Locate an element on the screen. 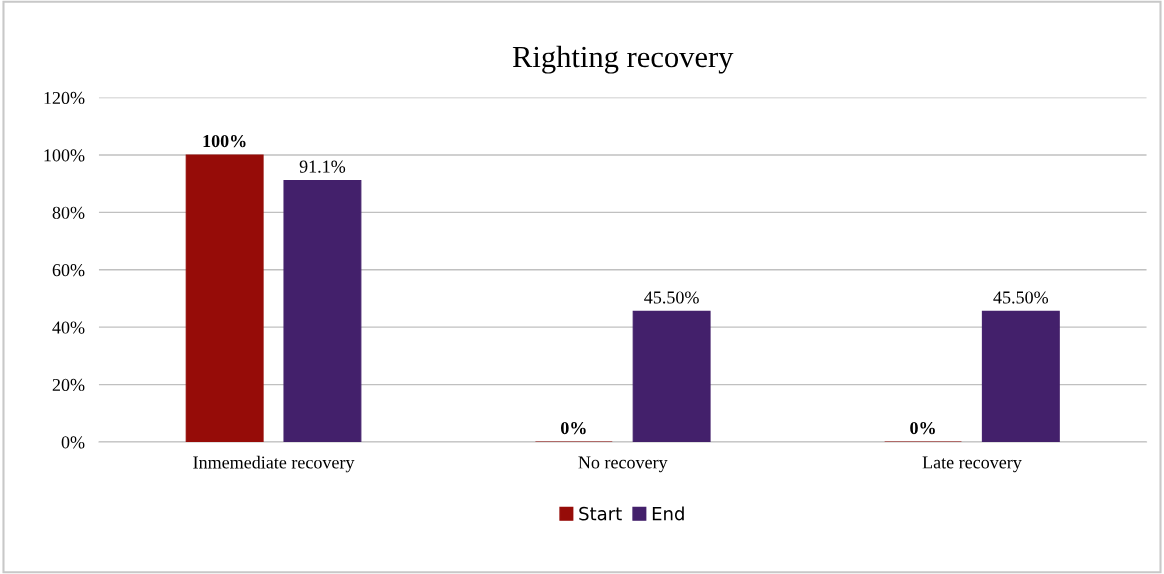 The width and height of the screenshot is (1164, 574). y-tick-label: 120% is located at coordinates (64, 98).